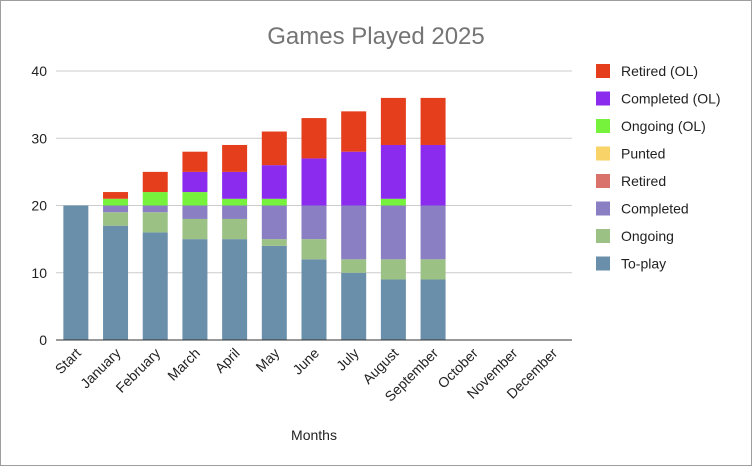 This screenshot has height=466, width=752. Describe the element at coordinates (267, 360) in the screenshot. I see `x-tick-label: May` at that location.